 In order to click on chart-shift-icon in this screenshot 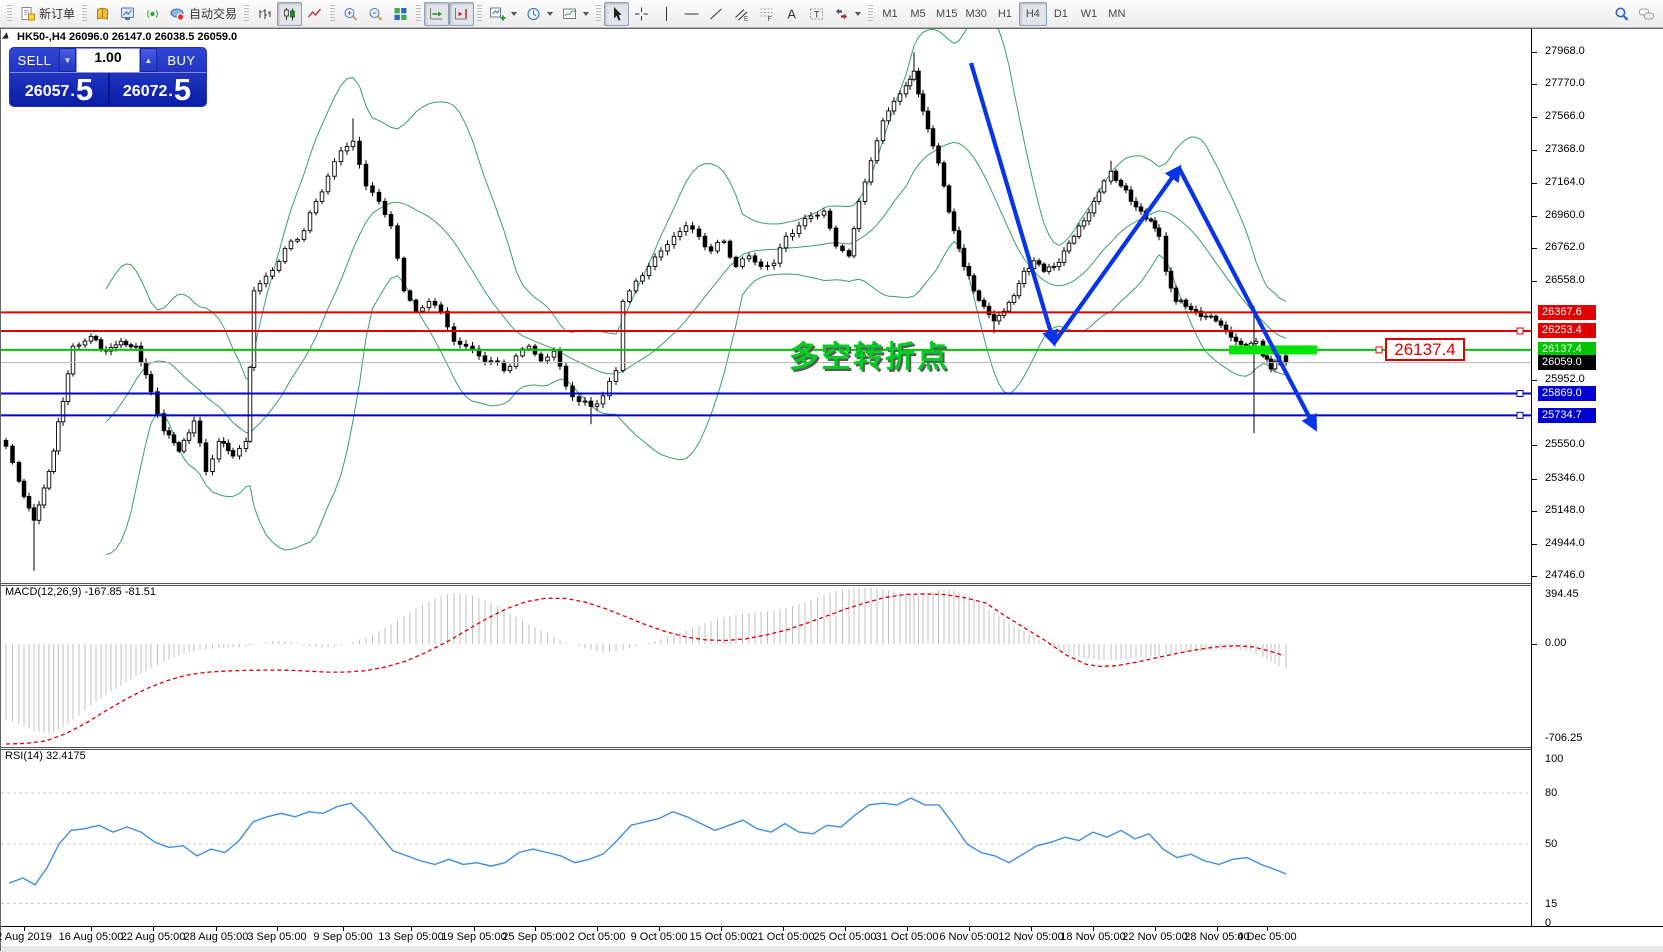, I will do `click(461, 14)`.